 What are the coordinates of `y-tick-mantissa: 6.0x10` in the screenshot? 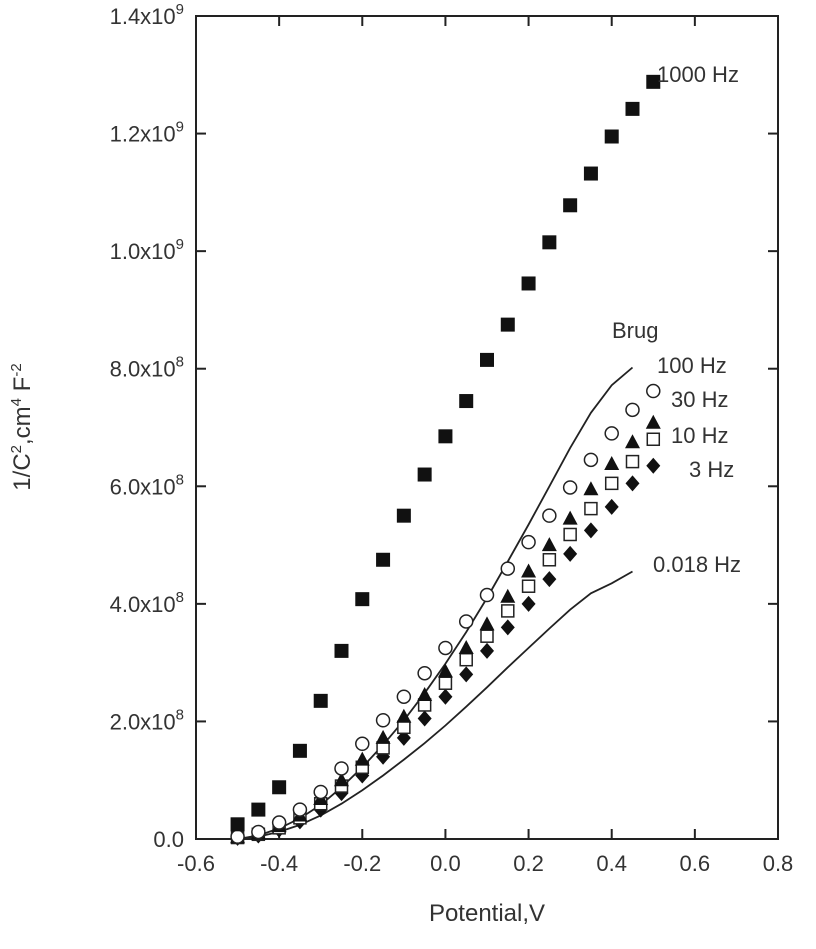 It's located at (143, 486).